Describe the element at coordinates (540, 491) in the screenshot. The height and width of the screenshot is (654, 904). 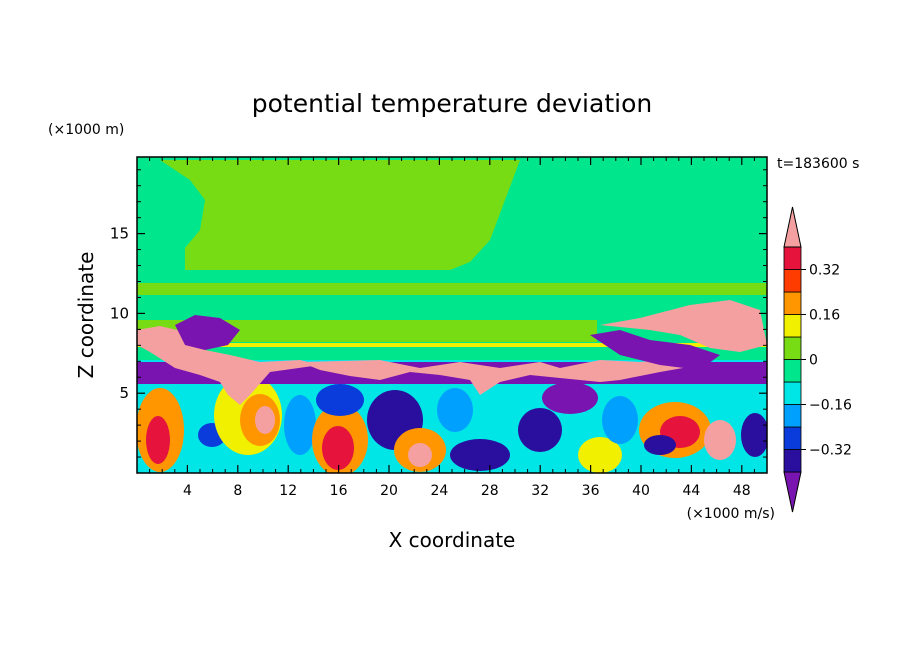
I see `x-tick-label: 32` at that location.